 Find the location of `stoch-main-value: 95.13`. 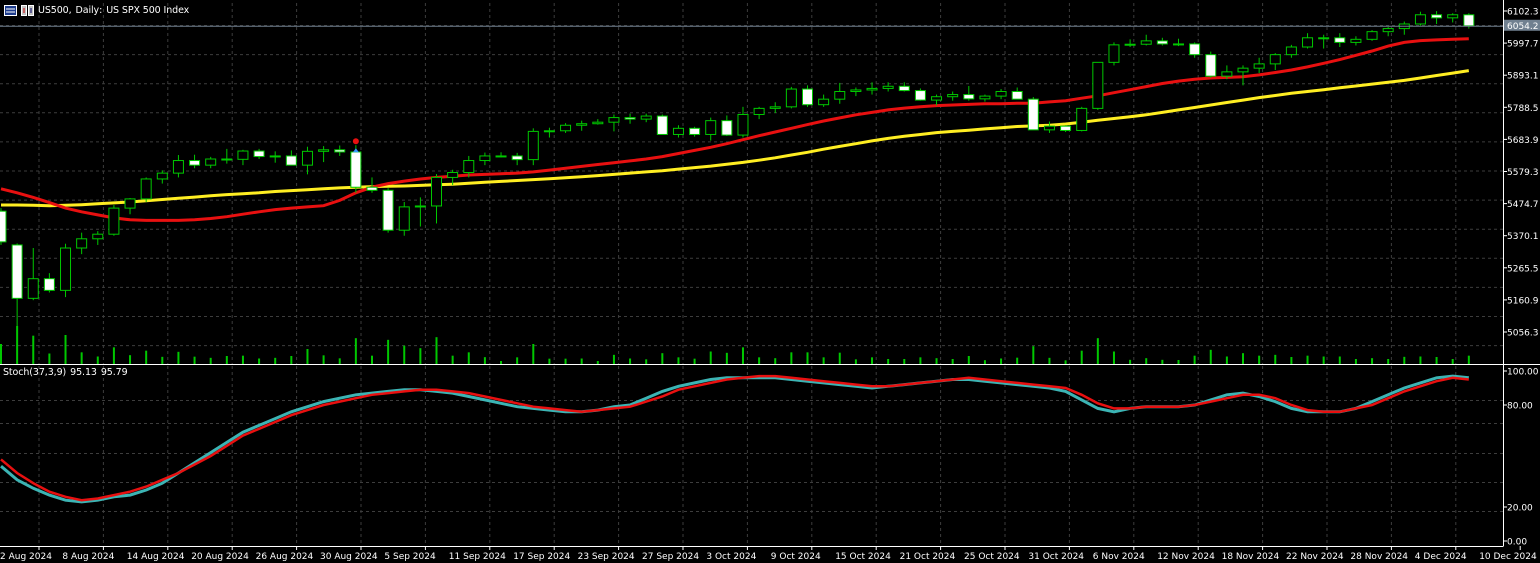

stoch-main-value: 95.13 is located at coordinates (83, 372).